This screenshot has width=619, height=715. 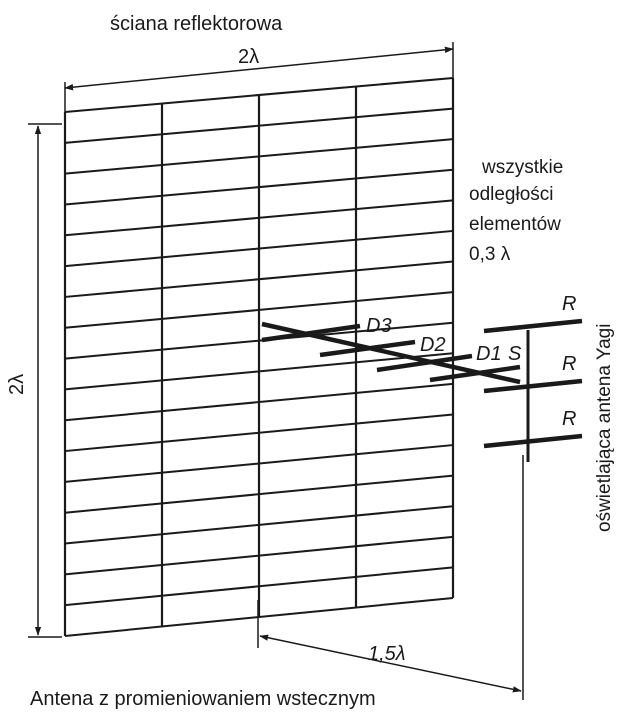 What do you see at coordinates (424, 363) in the screenshot?
I see `director-d1` at bounding box center [424, 363].